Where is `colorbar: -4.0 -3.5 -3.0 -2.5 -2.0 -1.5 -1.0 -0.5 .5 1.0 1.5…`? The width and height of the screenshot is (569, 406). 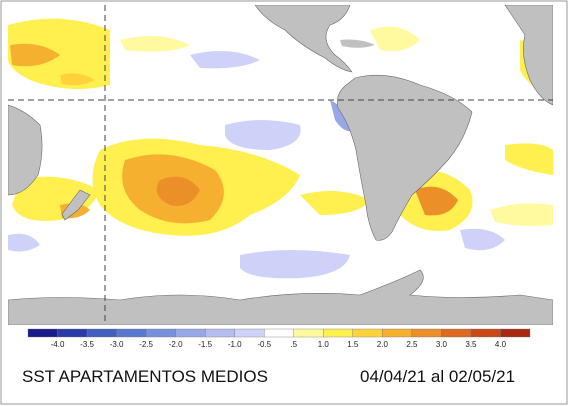 colorbar: -4.0 -3.5 -3.0 -2.5 -2.0 -1.5 -1.0 -0.5 .5 1.0 1.5… is located at coordinates (279, 338).